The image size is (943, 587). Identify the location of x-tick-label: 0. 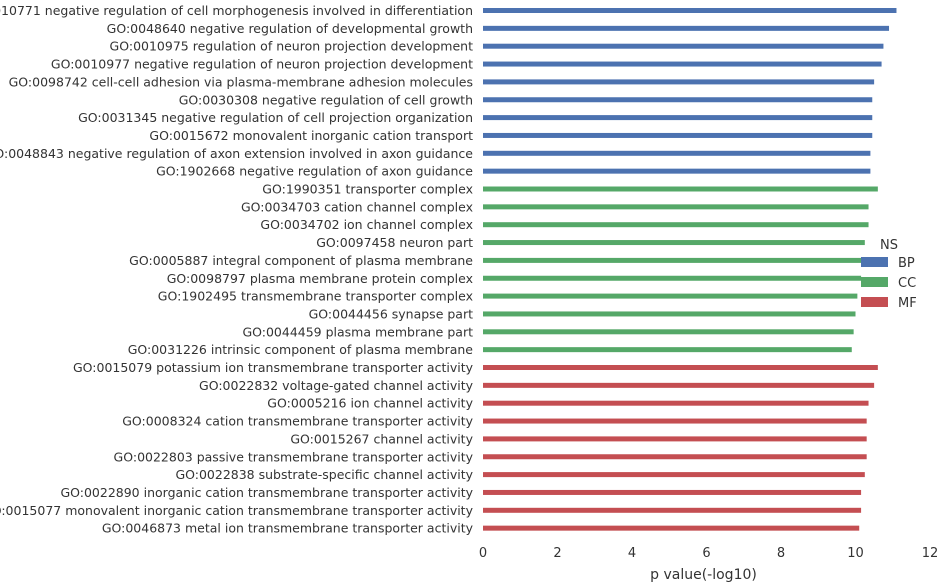
(483, 553).